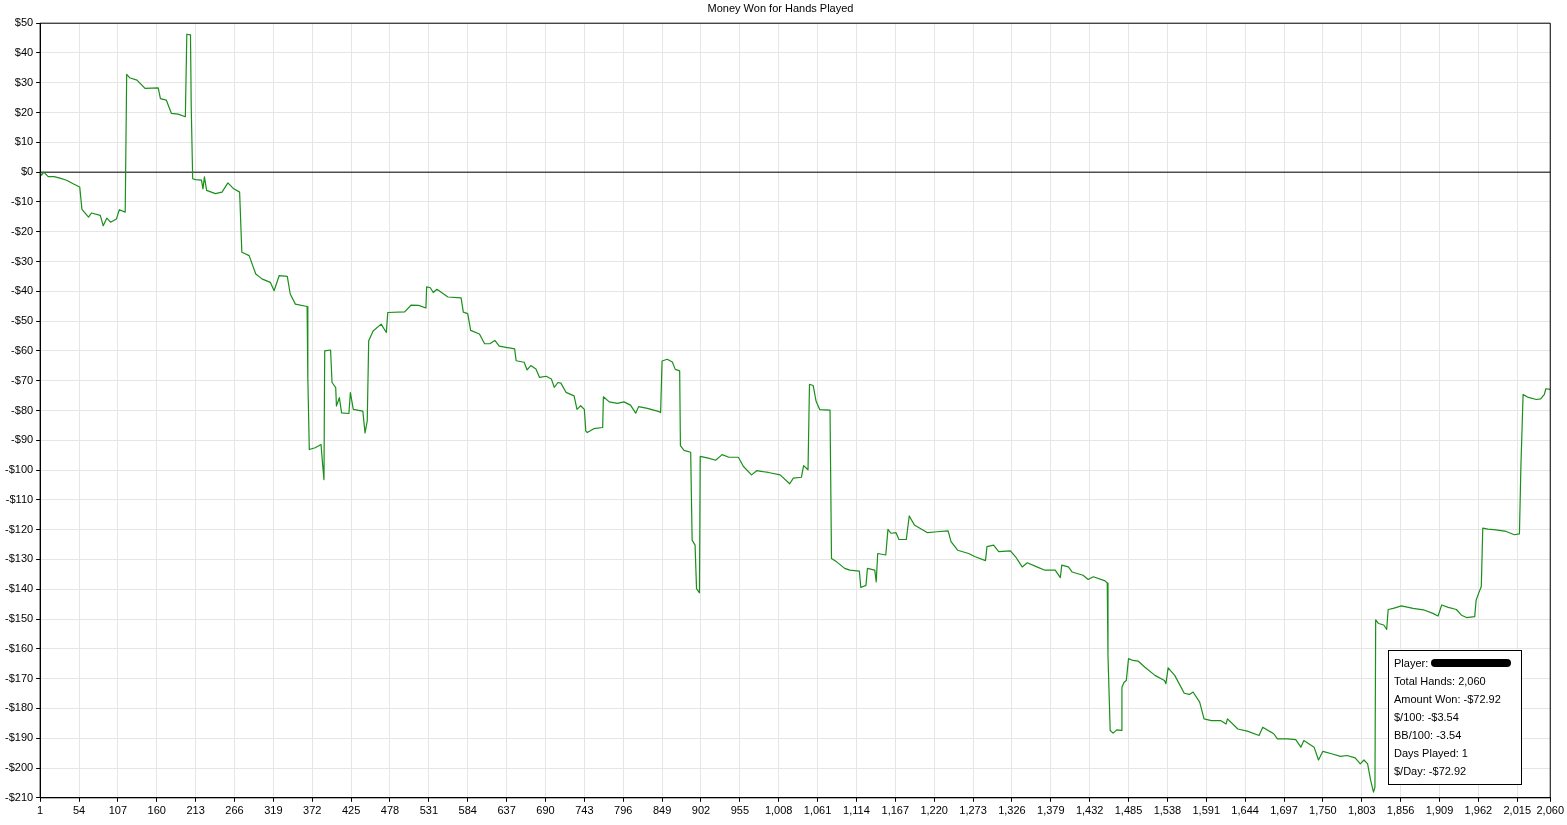 This screenshot has width=1567, height=825. I want to click on x-tick-label: 955, so click(739, 810).